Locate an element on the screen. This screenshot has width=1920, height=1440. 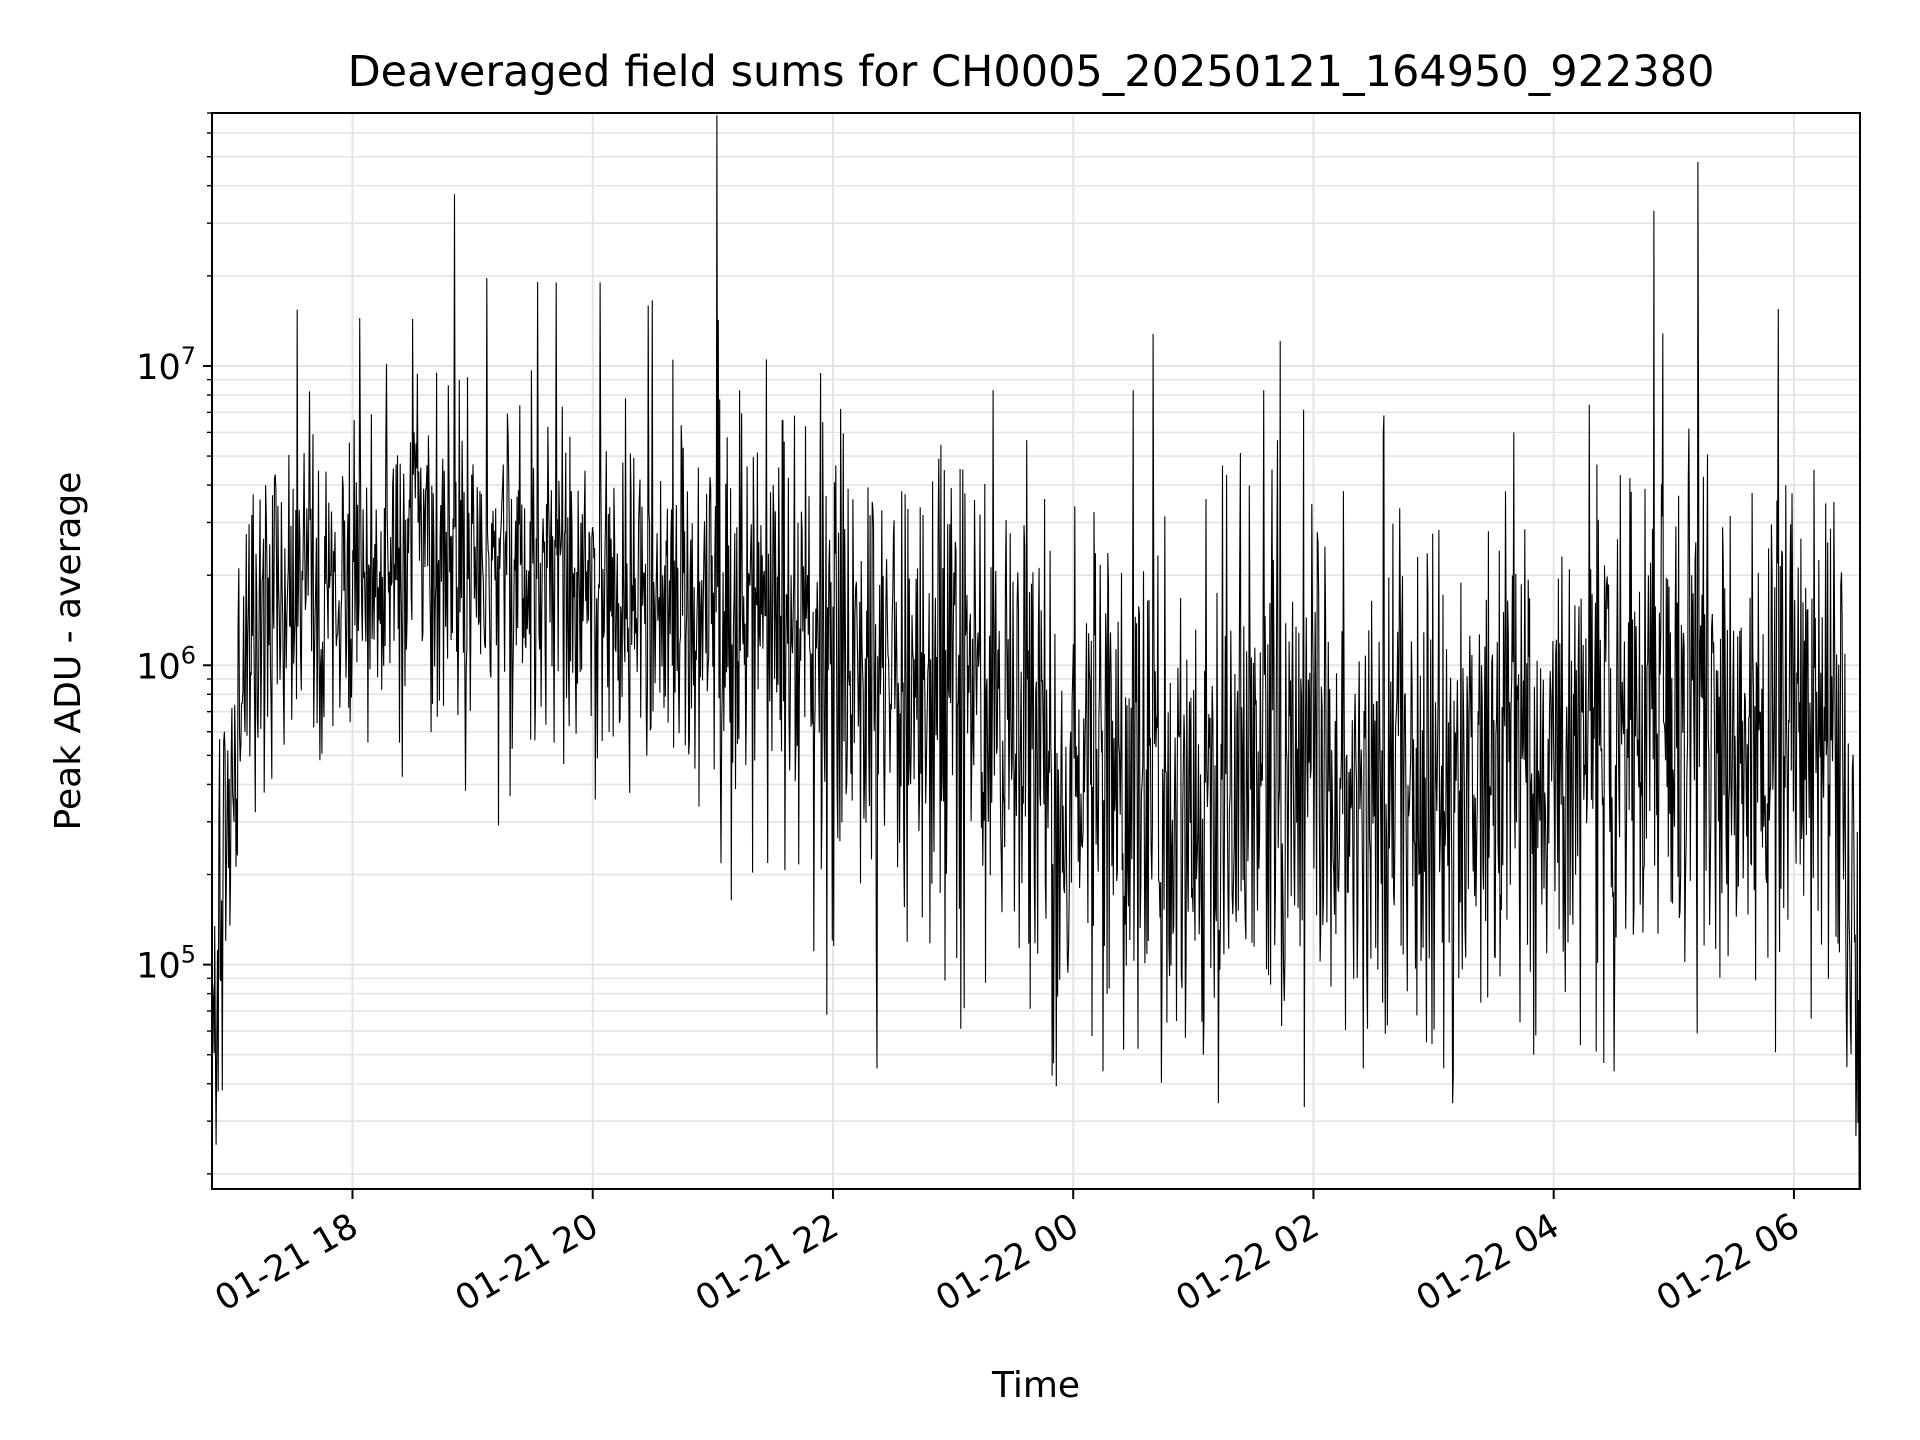
y-tick-label: 10⁶ is located at coordinates (166, 664).